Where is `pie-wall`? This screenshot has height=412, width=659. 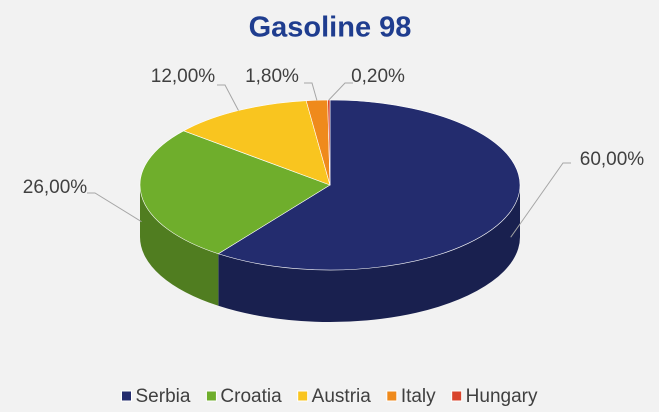
pie-wall is located at coordinates (179, 245).